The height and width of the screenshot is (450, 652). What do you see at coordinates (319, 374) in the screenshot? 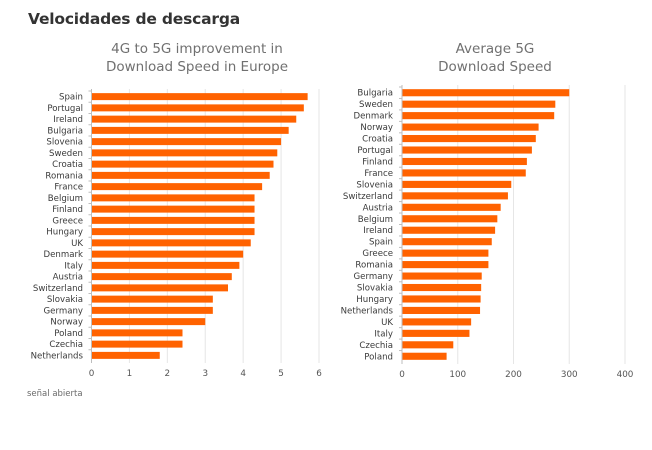
I see `x-tick-label: 6` at bounding box center [319, 374].